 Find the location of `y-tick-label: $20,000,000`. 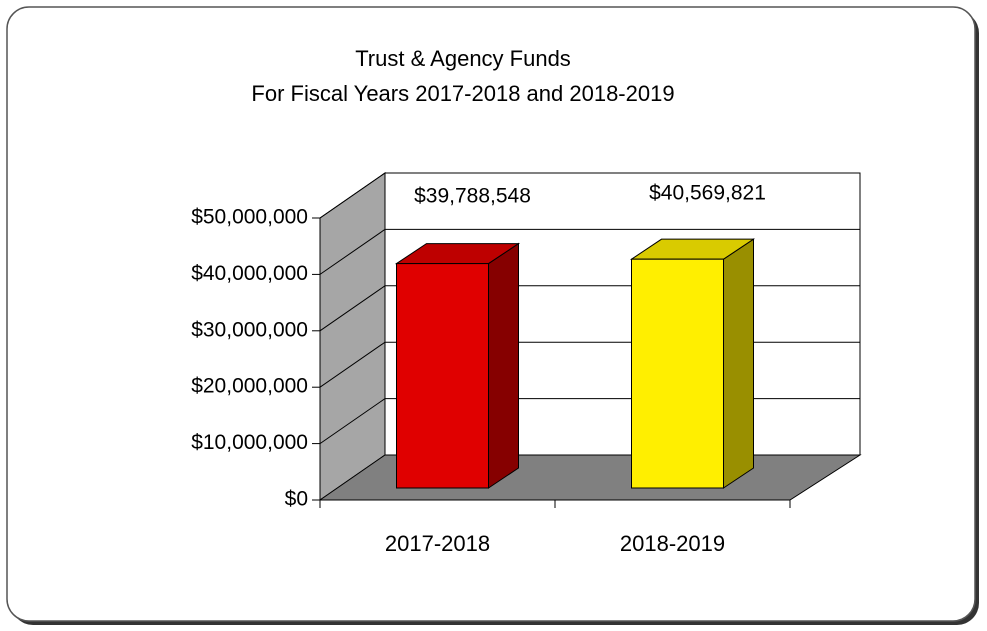

y-tick-label: $20,000,000 is located at coordinates (249, 386).